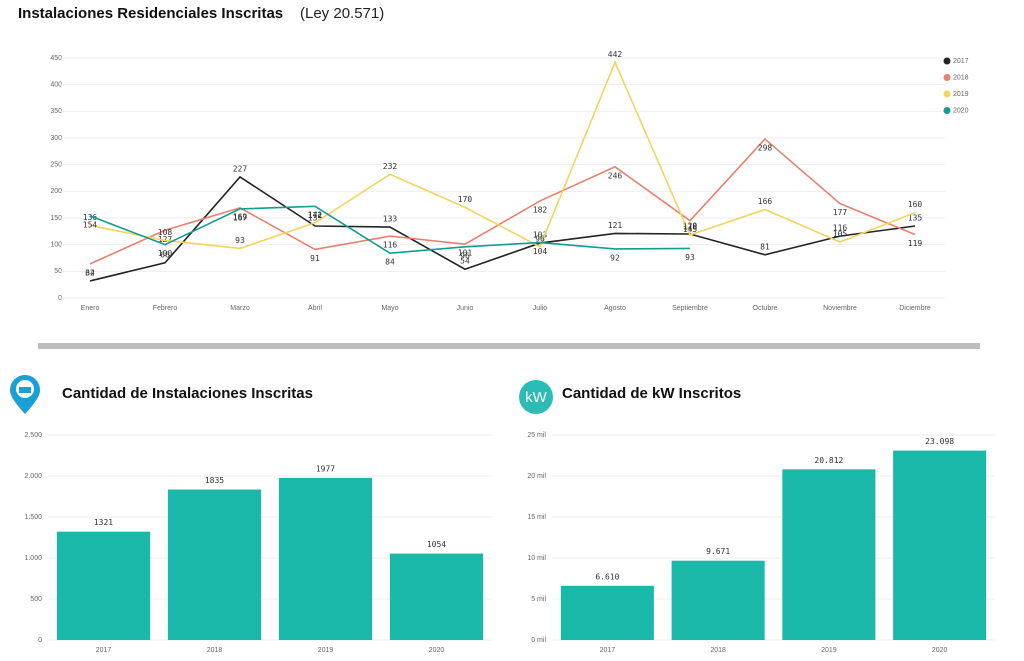  What do you see at coordinates (315, 258) in the screenshot?
I see `data-label: 91` at bounding box center [315, 258].